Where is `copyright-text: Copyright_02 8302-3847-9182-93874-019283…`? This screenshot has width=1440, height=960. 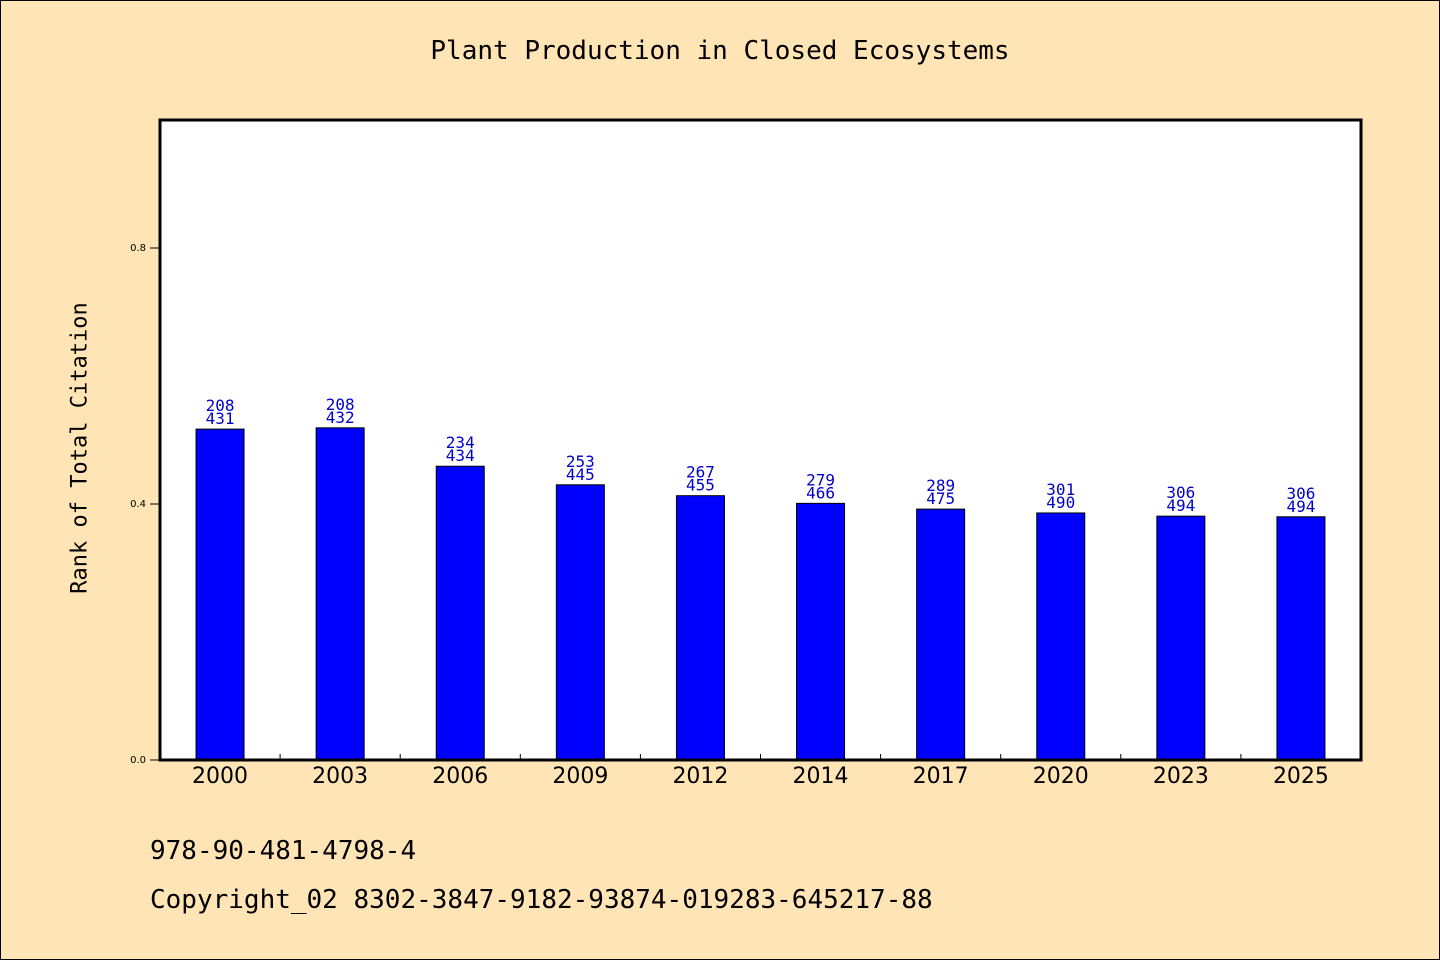
copyright-text: Copyright_02 8302-3847-9182-93874-019283… is located at coordinates (541, 900).